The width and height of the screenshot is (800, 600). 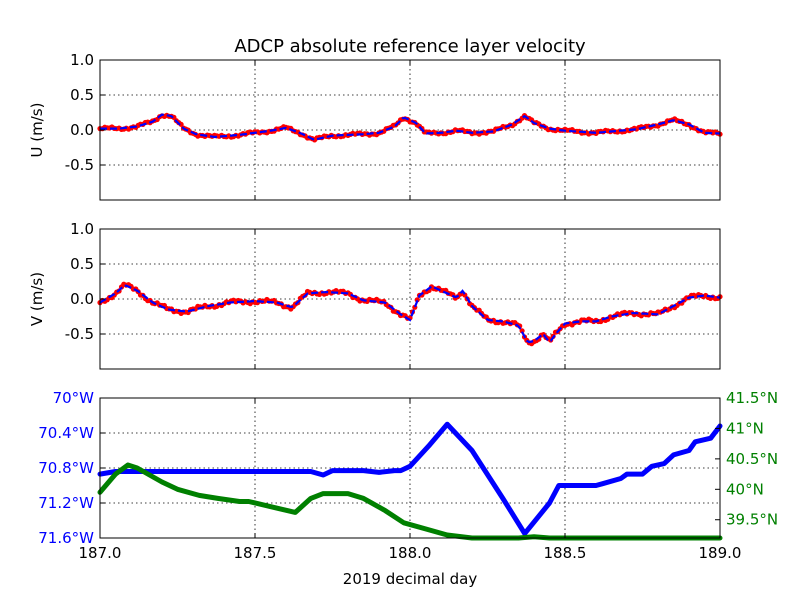 I want to click on u-y-tick-label: 0.5, so click(x=82, y=95).